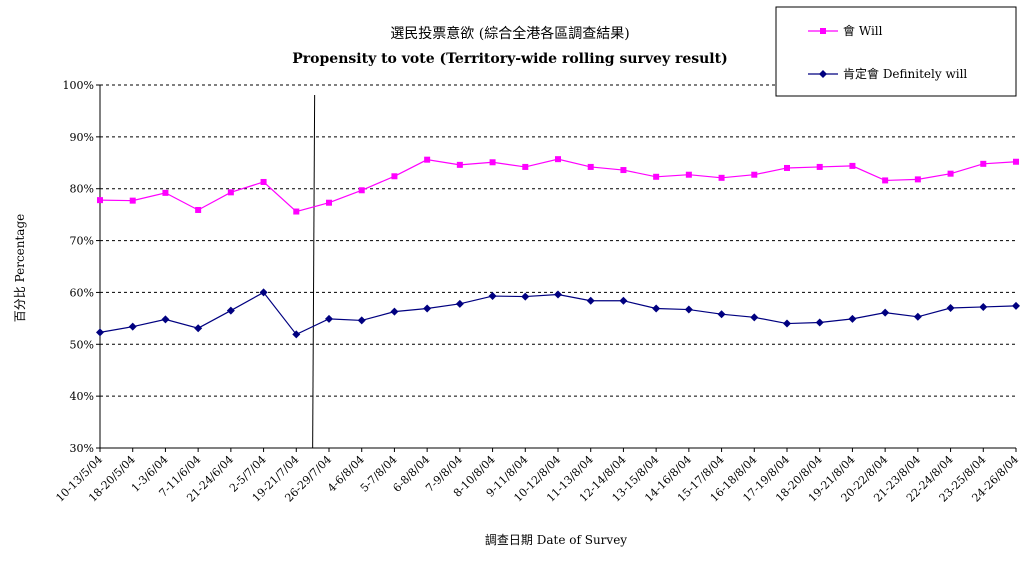  I want to click on y-tick-label: 70%, so click(82, 241).